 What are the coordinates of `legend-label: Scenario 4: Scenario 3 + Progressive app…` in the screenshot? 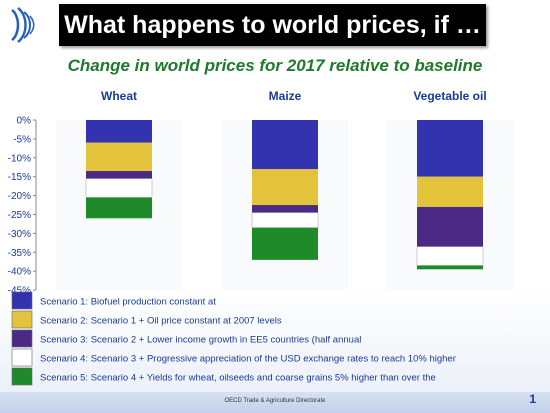 It's located at (248, 359).